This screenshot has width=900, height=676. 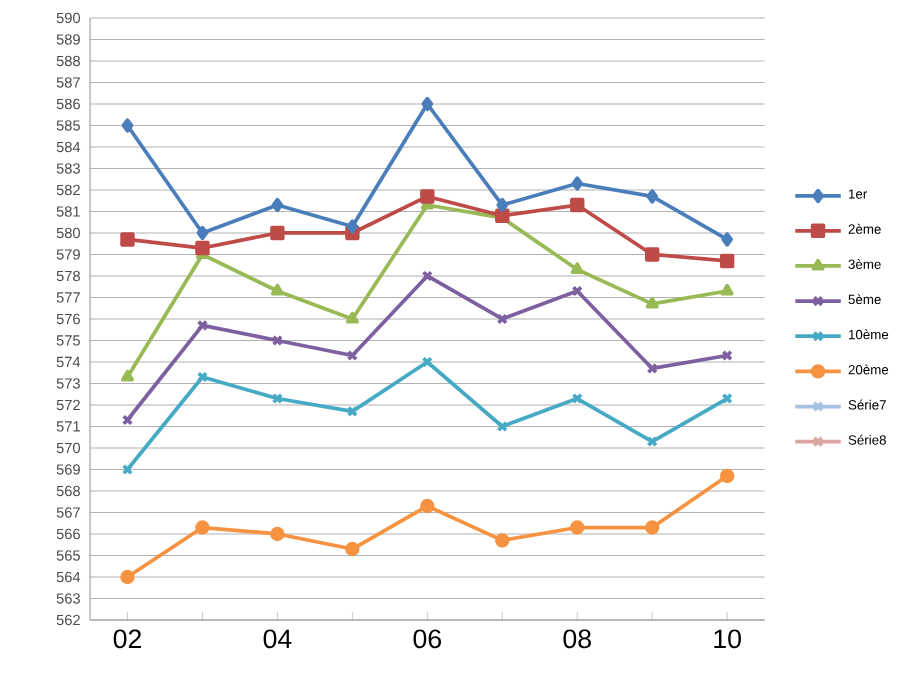 I want to click on x-tick-label: 04, so click(x=277, y=639).